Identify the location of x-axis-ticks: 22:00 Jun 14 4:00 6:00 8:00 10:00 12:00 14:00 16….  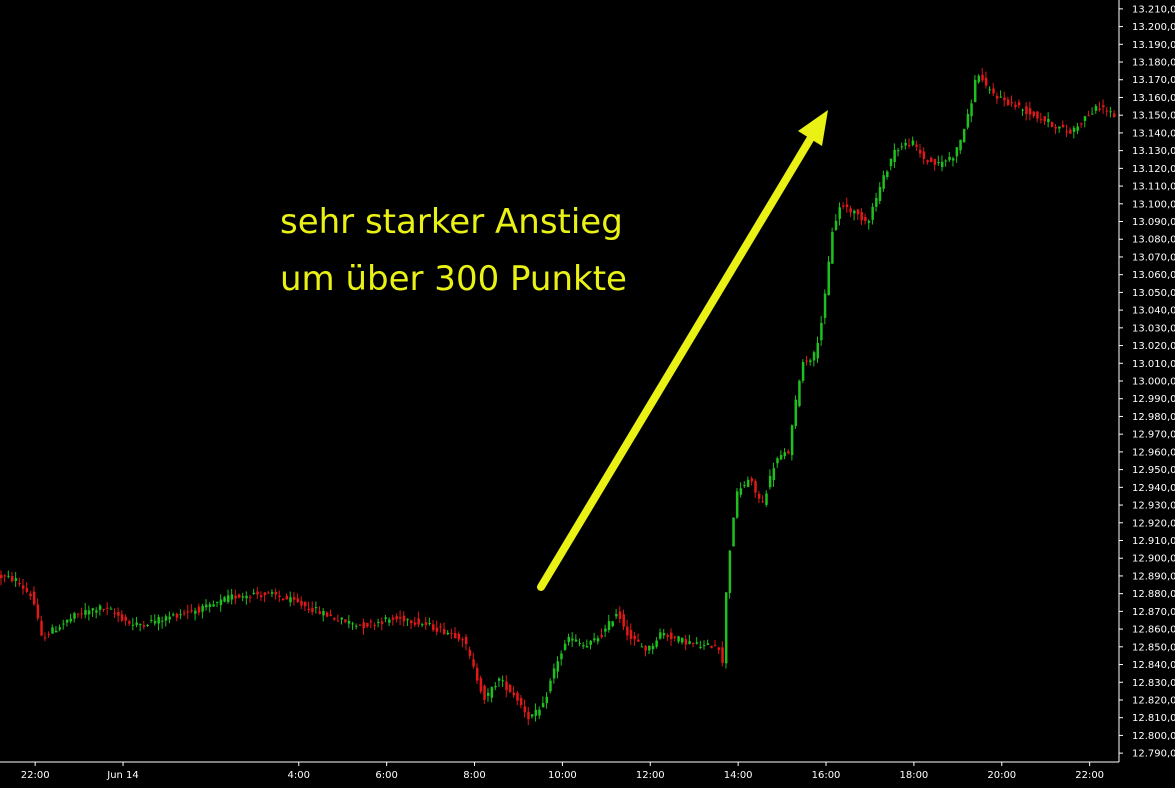
(562, 771).